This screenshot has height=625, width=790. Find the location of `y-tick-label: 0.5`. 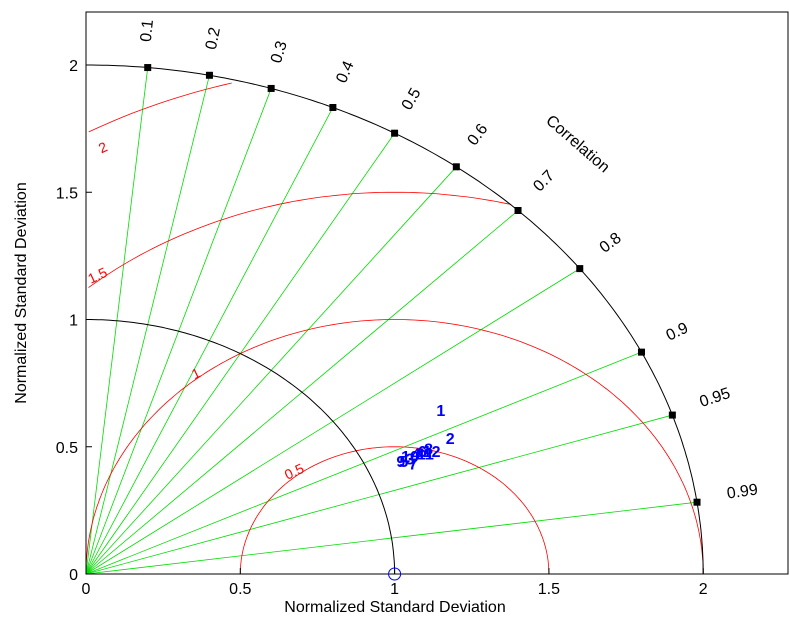

y-tick-label: 0.5 is located at coordinates (67, 448).